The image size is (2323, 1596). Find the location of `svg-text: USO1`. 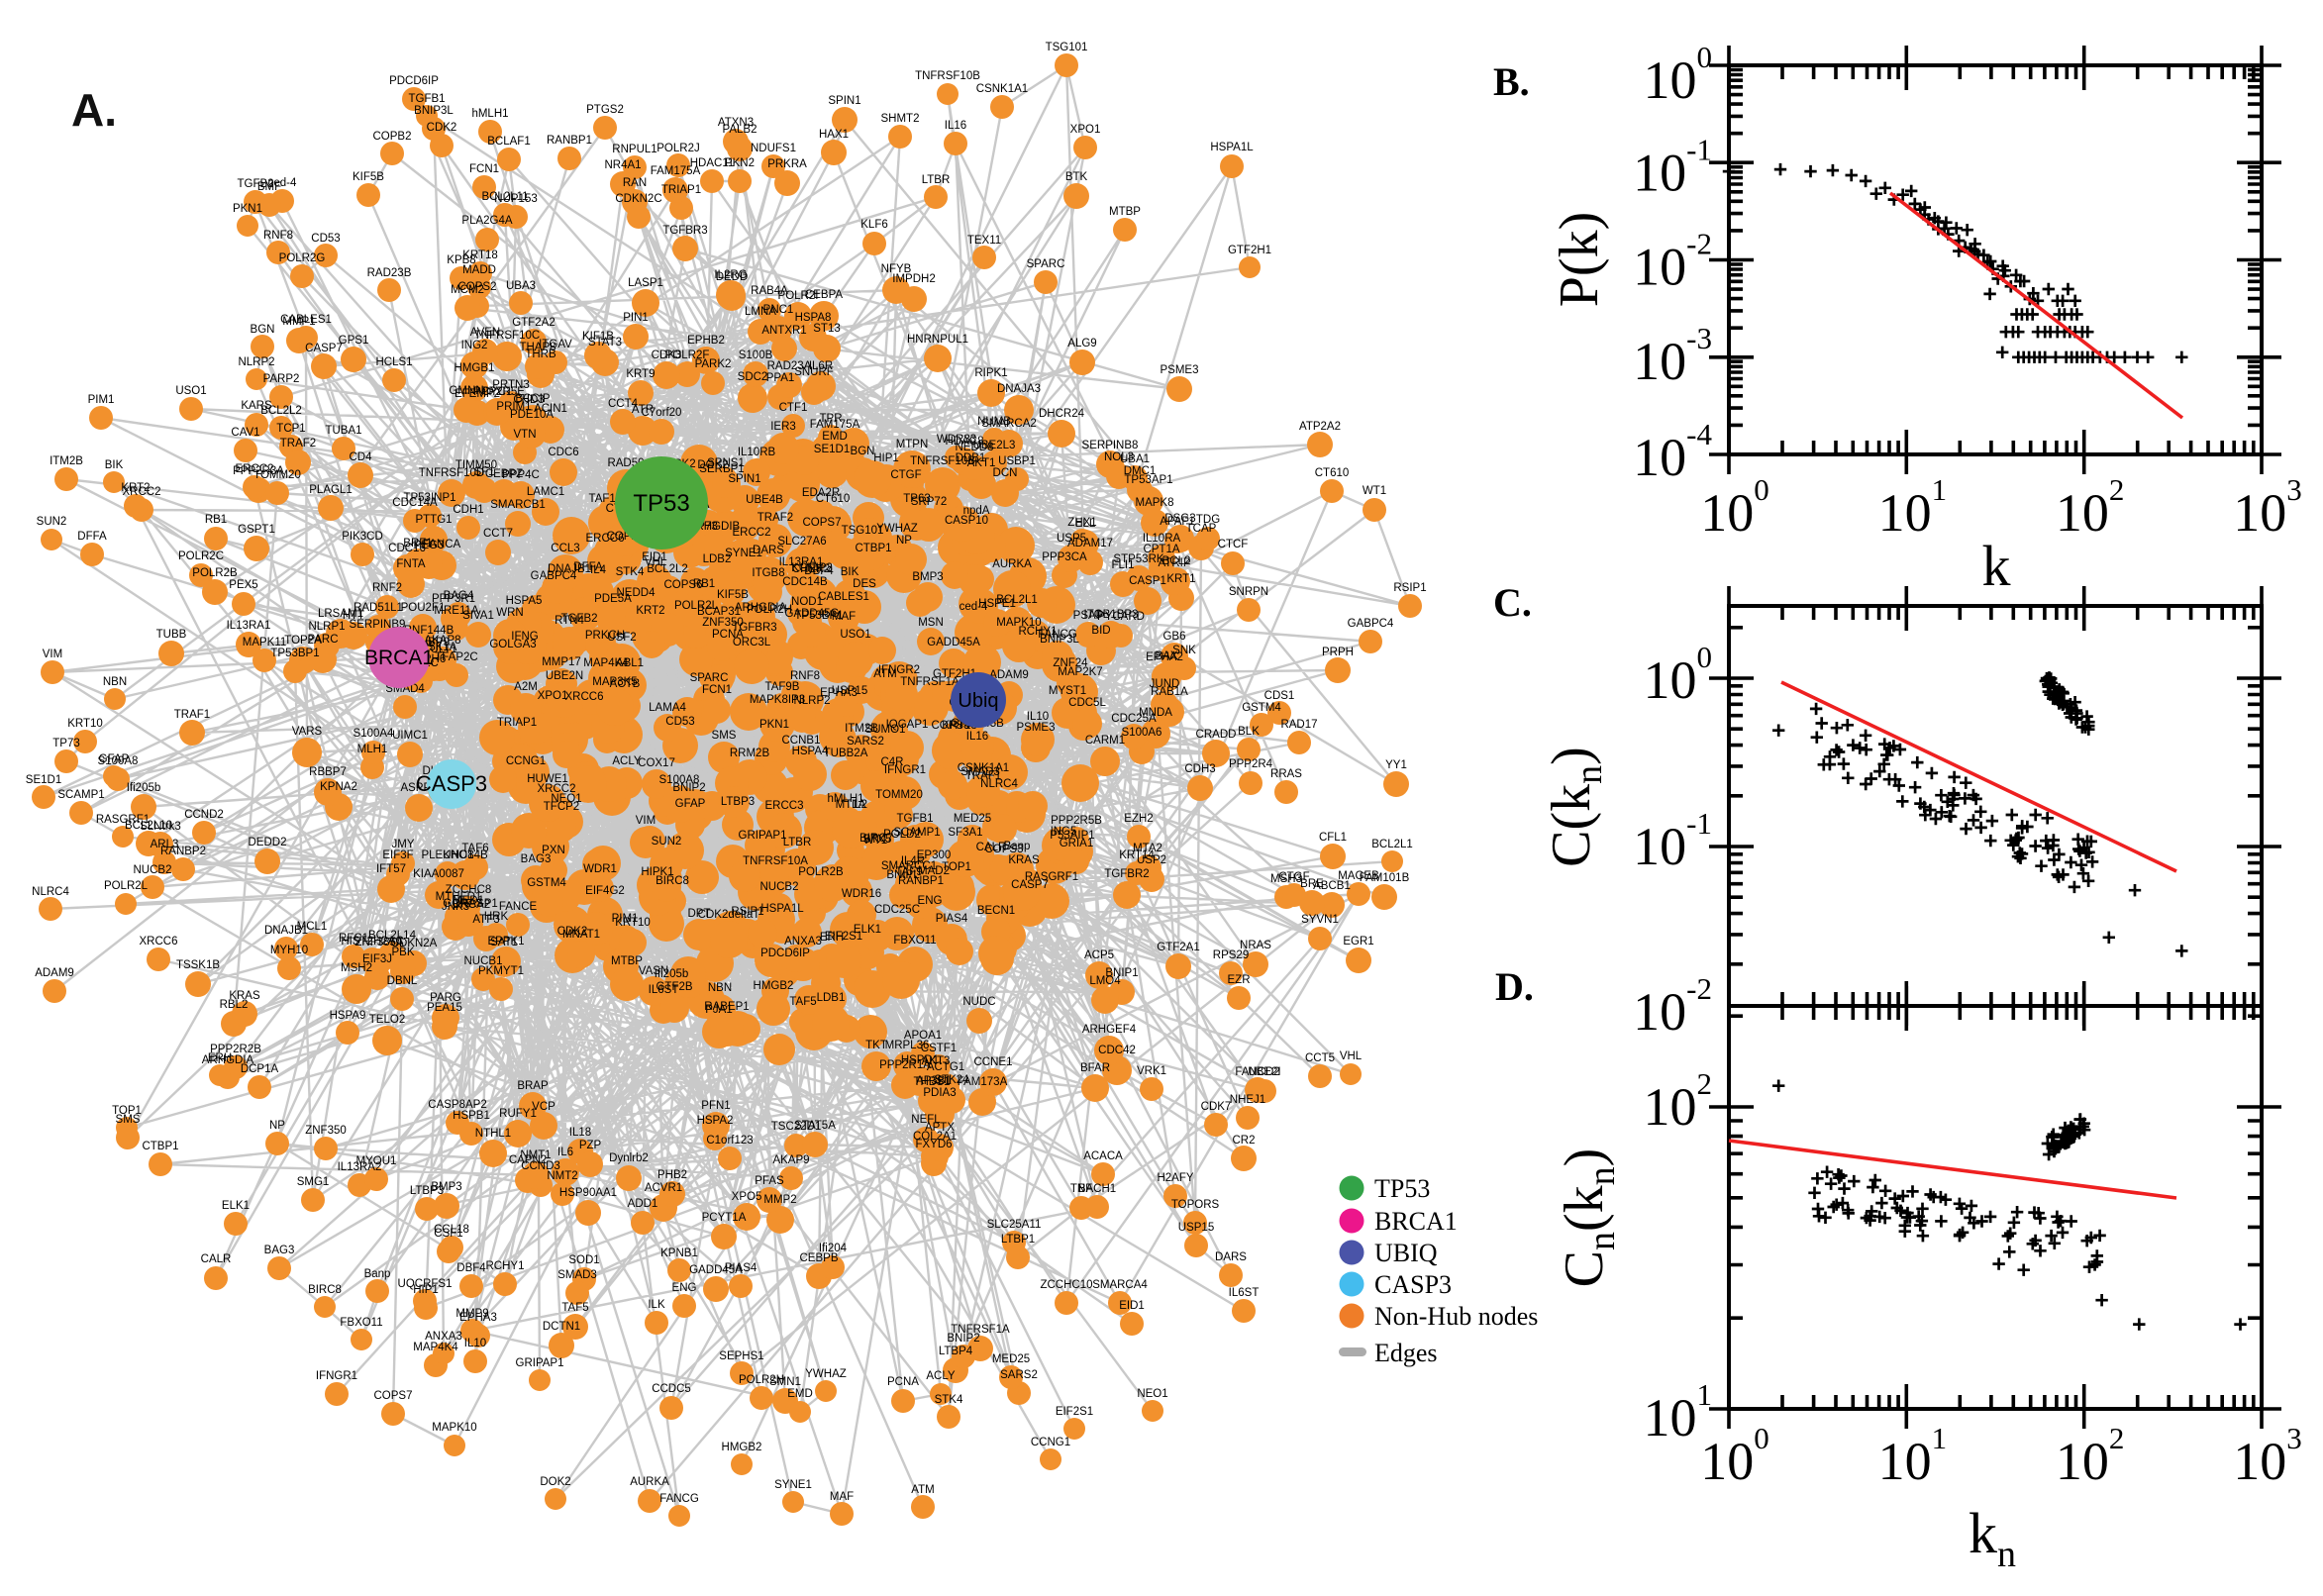

svg-text: USO1 is located at coordinates (855, 635).